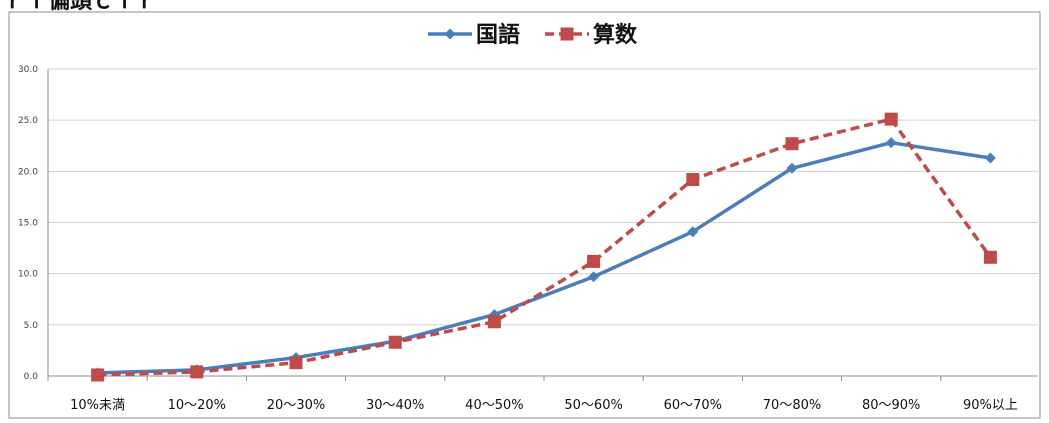  What do you see at coordinates (792, 405) in the screenshot?
I see `x-tick-label: 70～80%` at bounding box center [792, 405].